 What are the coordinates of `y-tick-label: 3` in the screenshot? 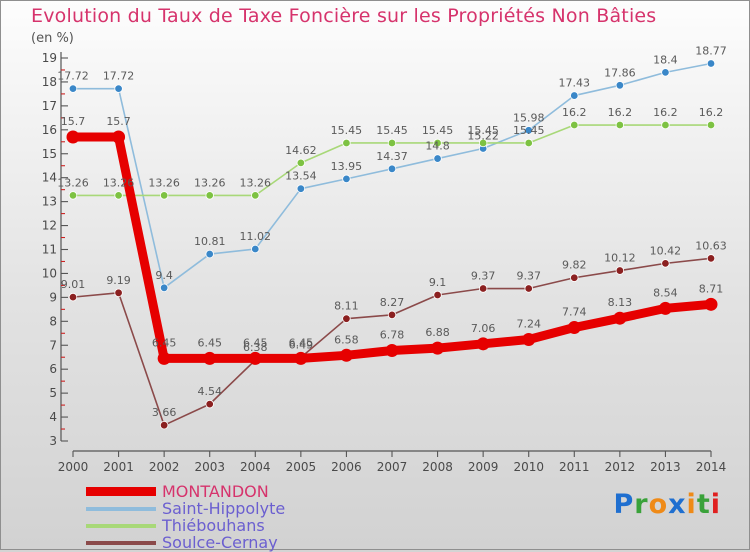 It's located at (53, 441).